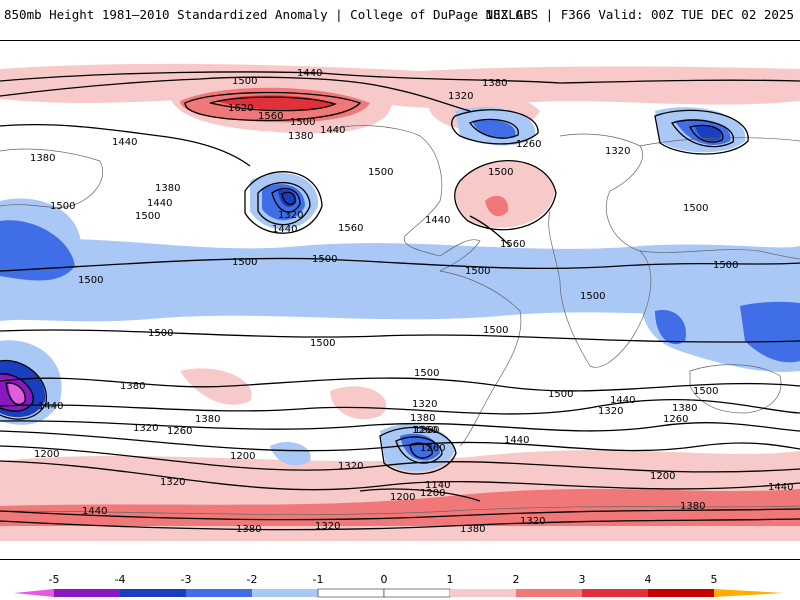  I want to click on contour-1320-scandinavia, so click(701, 132).